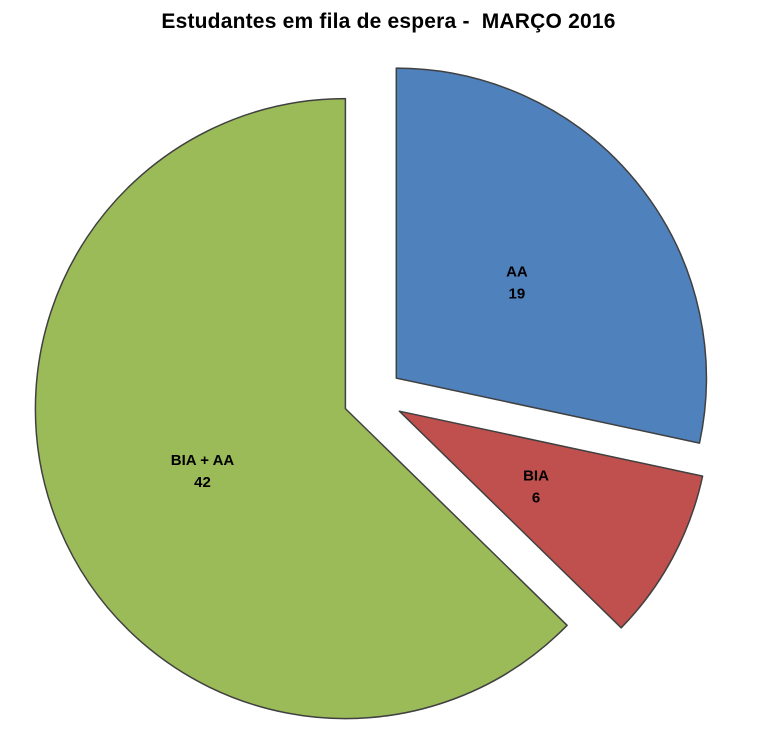 Image resolution: width=777 pixels, height=738 pixels. I want to click on slice-label-bia-aa: BIA + AA 42, so click(203, 471).